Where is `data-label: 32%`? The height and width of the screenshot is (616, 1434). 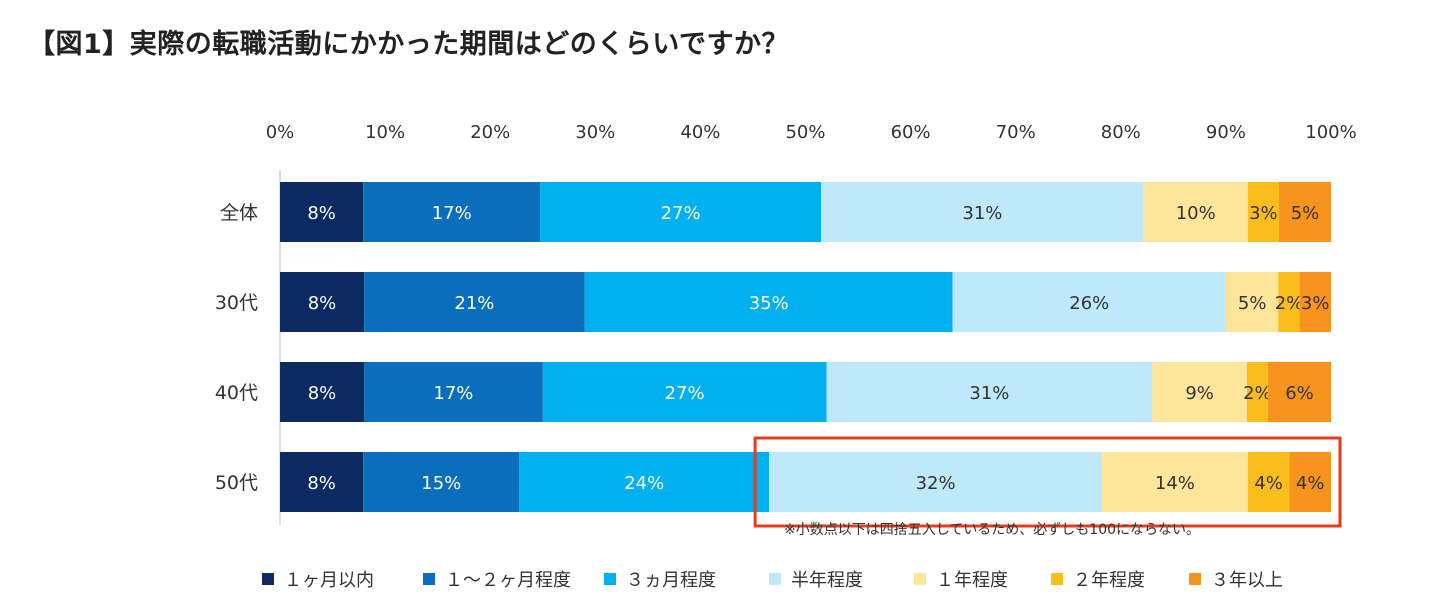
data-label: 32% is located at coordinates (936, 483).